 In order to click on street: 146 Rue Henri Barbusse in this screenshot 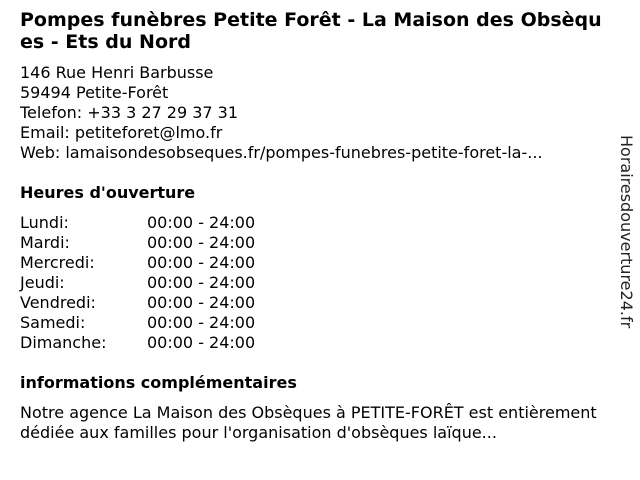, I will do `click(117, 72)`.